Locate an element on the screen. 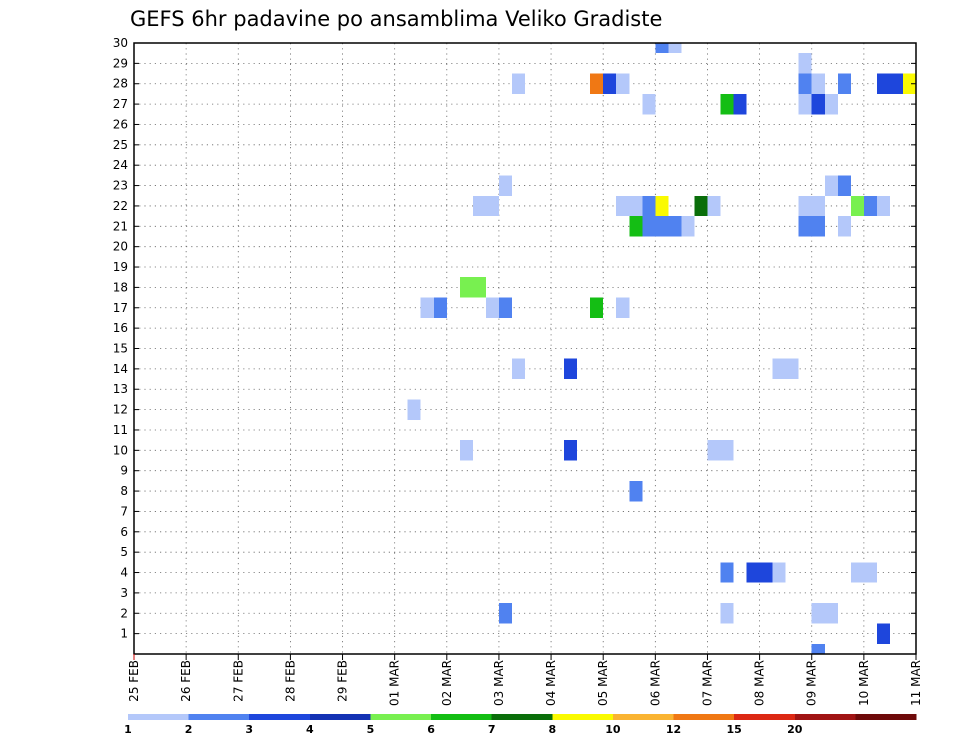  x-tick-label: 28 FEB is located at coordinates (290, 681).